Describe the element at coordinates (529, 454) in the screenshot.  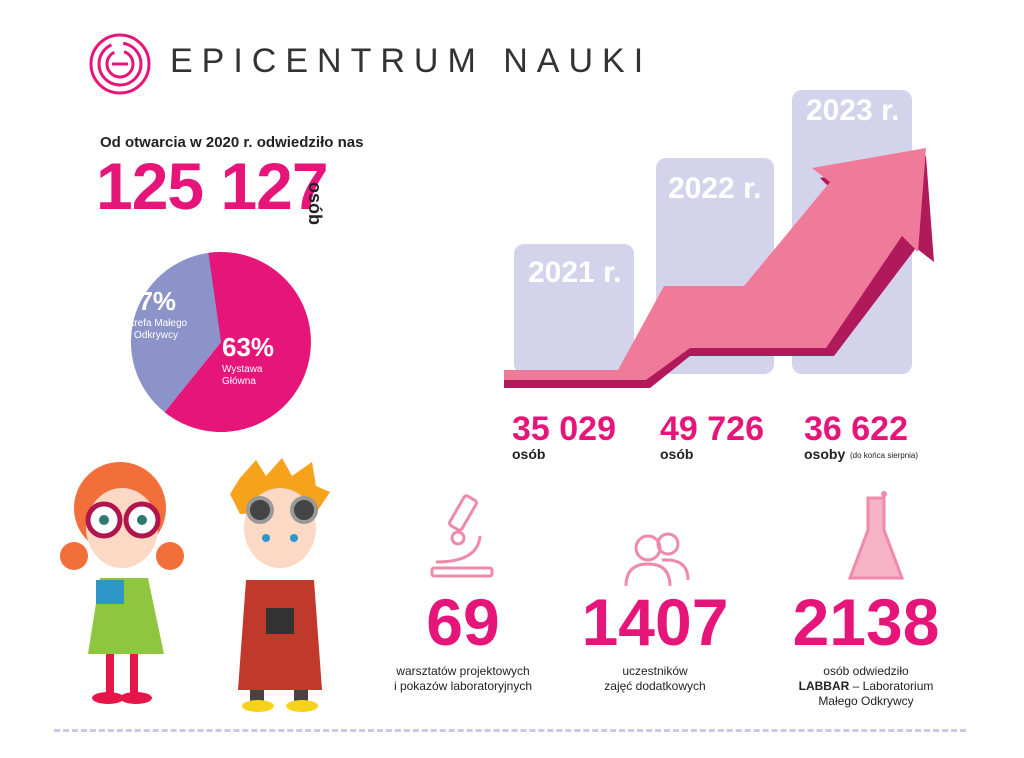
I see `count-unit-2021: osób` at that location.